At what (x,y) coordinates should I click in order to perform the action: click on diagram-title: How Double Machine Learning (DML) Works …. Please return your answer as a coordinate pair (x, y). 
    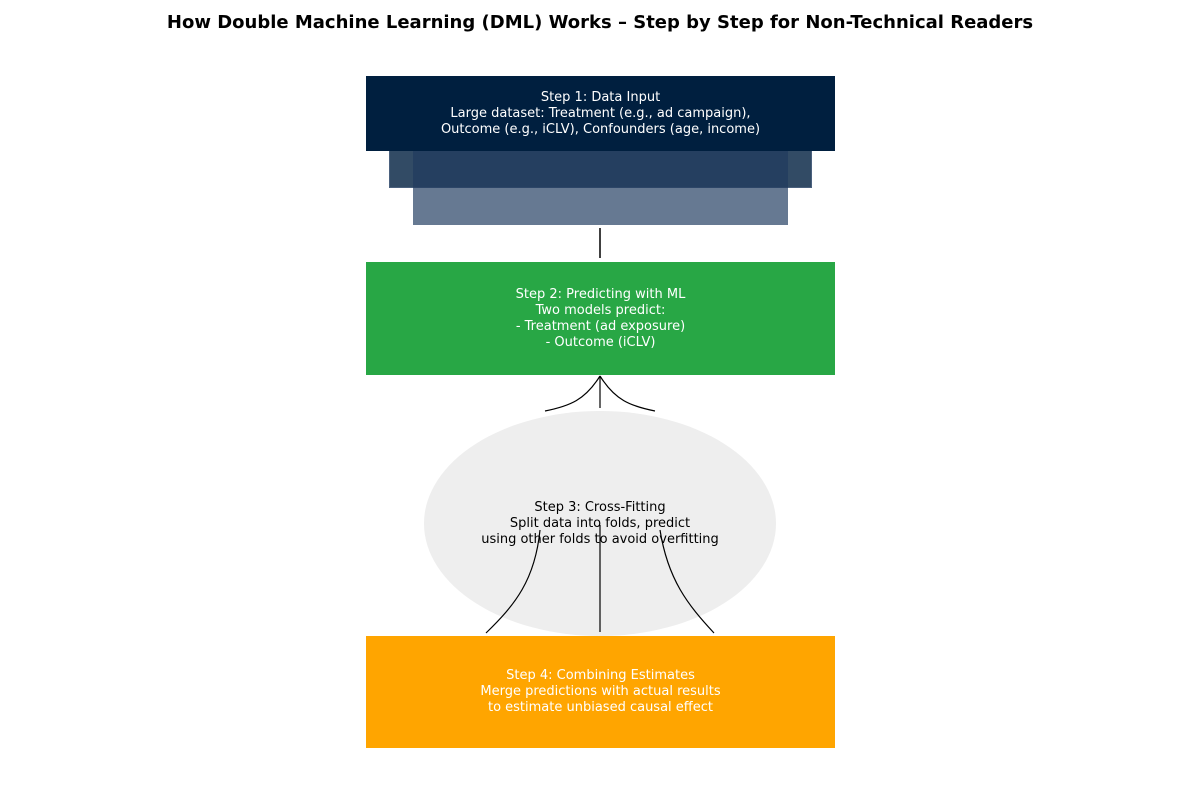
    Looking at the image, I should click on (600, 22).